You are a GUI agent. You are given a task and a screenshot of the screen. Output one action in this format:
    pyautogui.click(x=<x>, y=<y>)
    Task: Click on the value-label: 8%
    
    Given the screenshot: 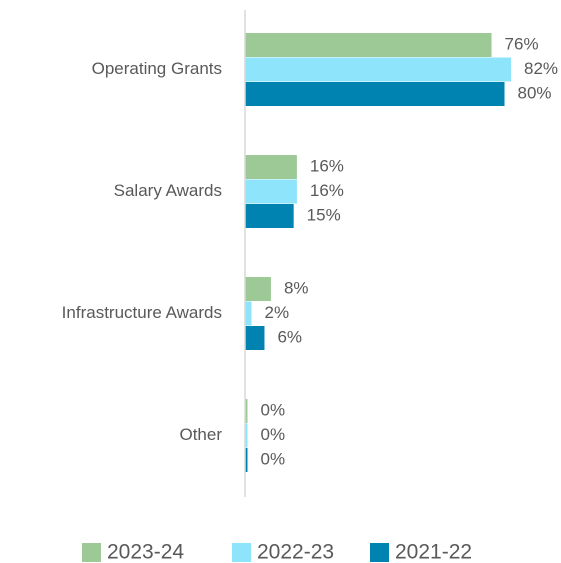 What is the action you would take?
    pyautogui.click(x=296, y=288)
    